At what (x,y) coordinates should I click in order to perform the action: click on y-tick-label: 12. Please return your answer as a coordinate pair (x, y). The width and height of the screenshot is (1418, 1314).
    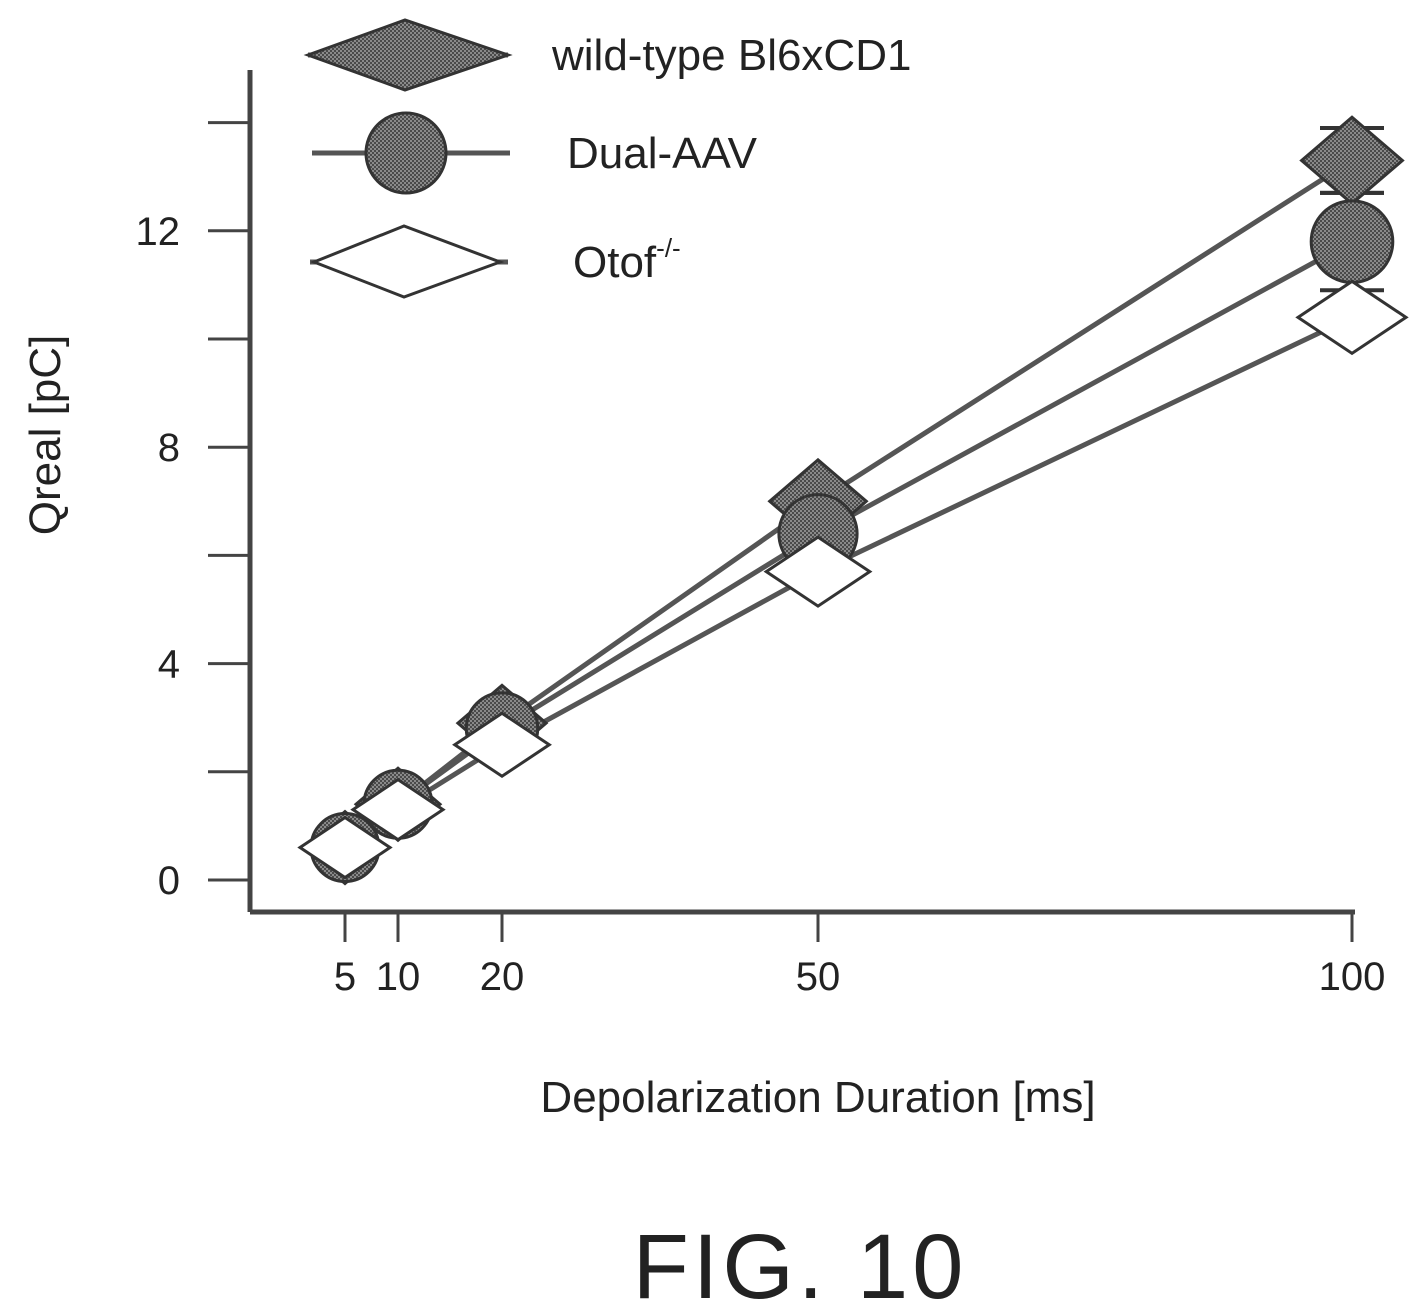
    Looking at the image, I should click on (158, 232).